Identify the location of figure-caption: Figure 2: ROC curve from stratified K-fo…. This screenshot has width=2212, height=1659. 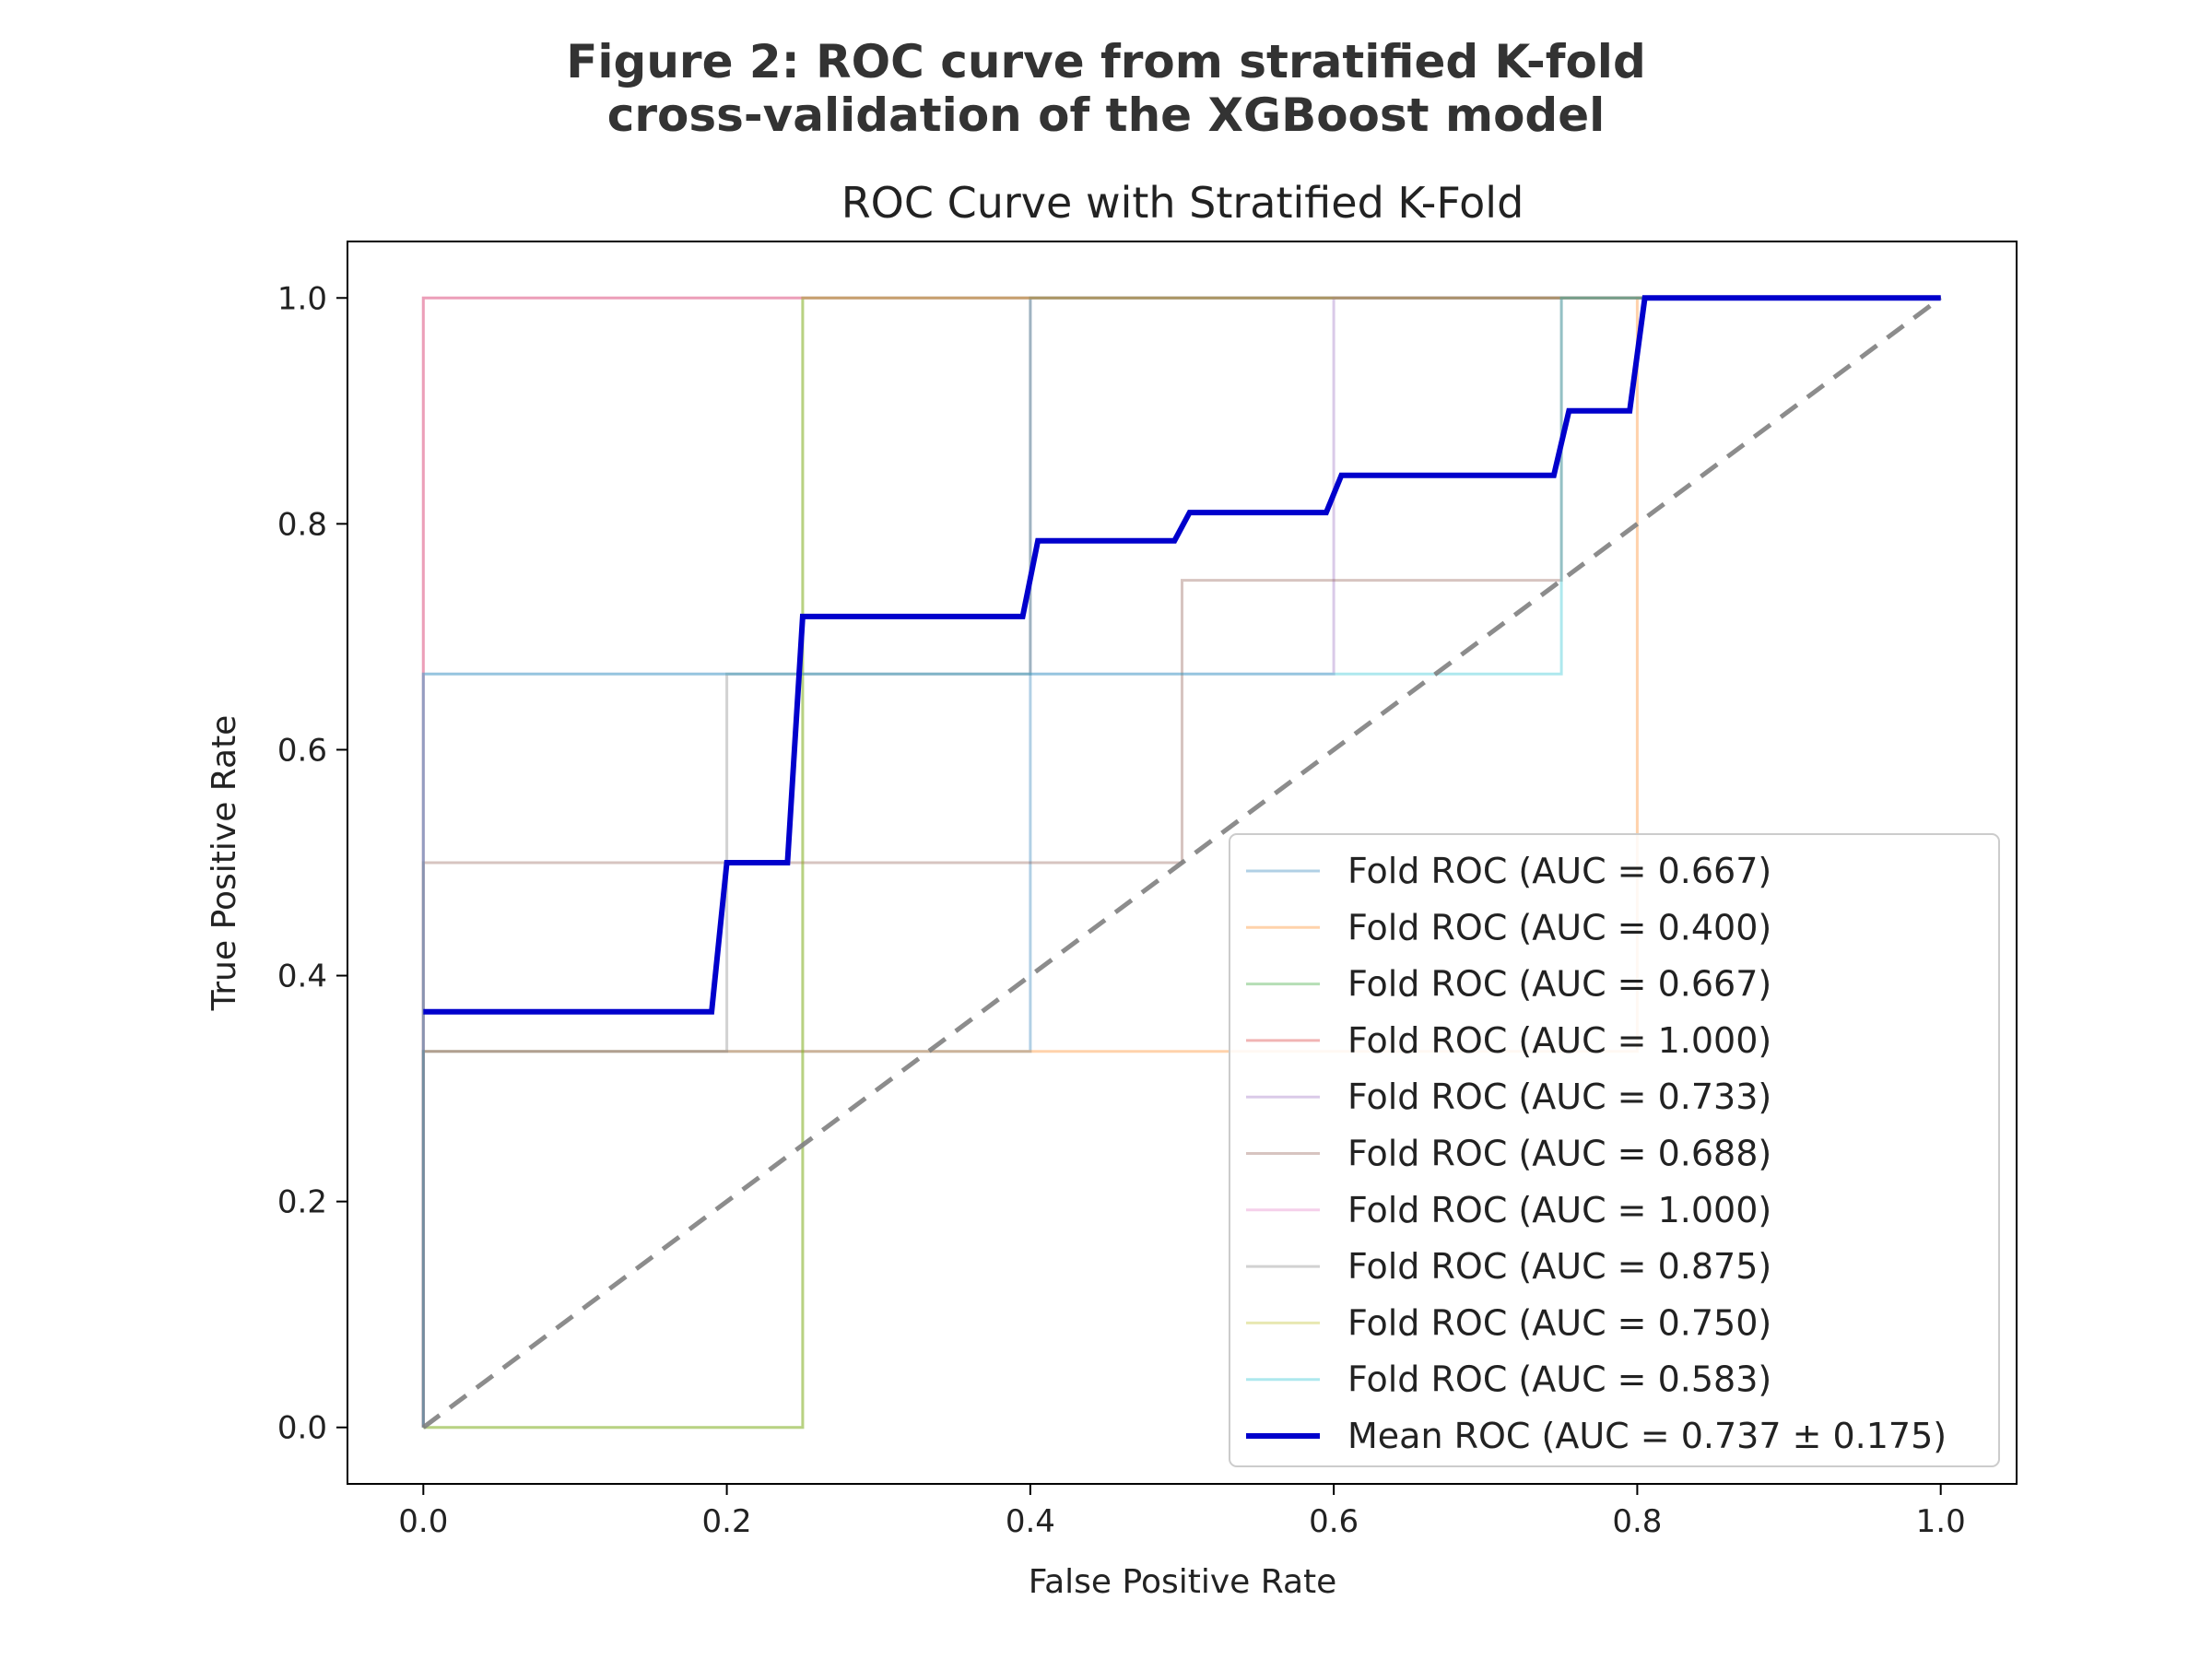
(1106, 88).